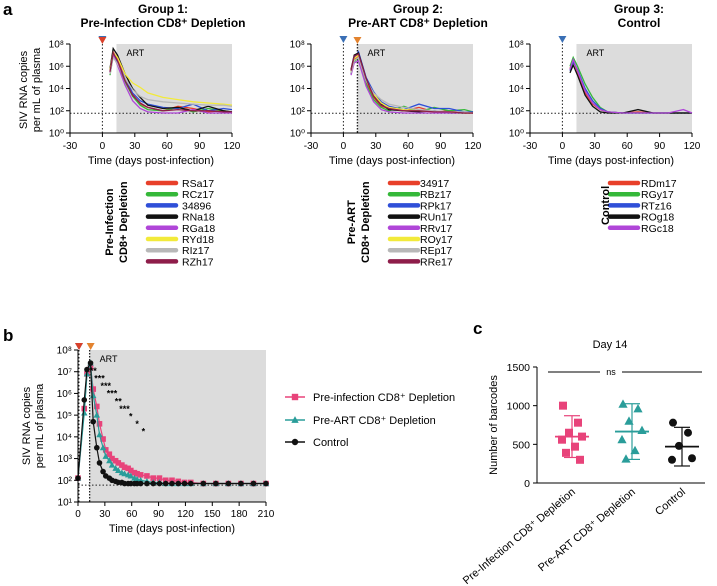 The height and width of the screenshot is (586, 717). What do you see at coordinates (65, 503) in the screenshot?
I see `y-tick-label: 10¹` at bounding box center [65, 503].